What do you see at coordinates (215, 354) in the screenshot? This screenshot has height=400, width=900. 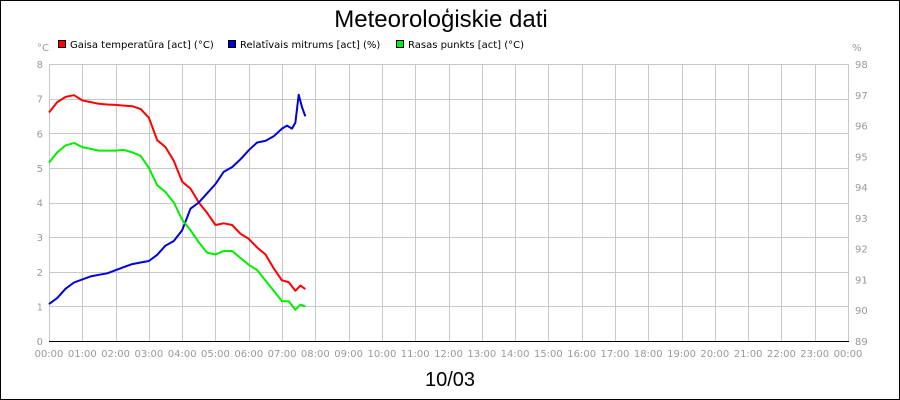 I see `x-tick-label: 05:00` at bounding box center [215, 354].